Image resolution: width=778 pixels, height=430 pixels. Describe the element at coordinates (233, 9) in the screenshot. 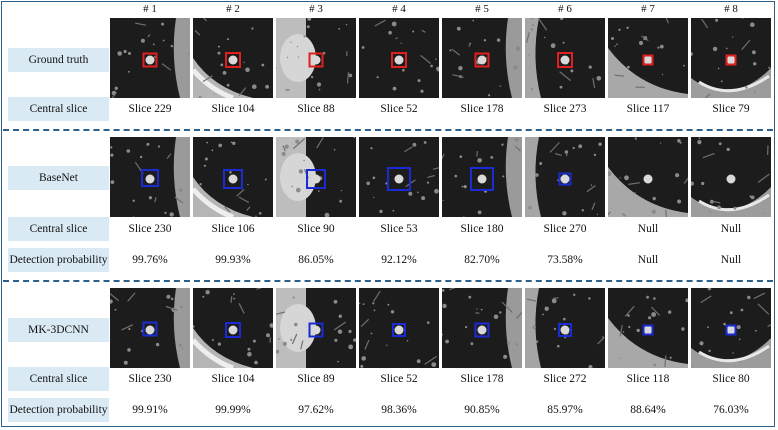

I see `column-header: # 2` at that location.